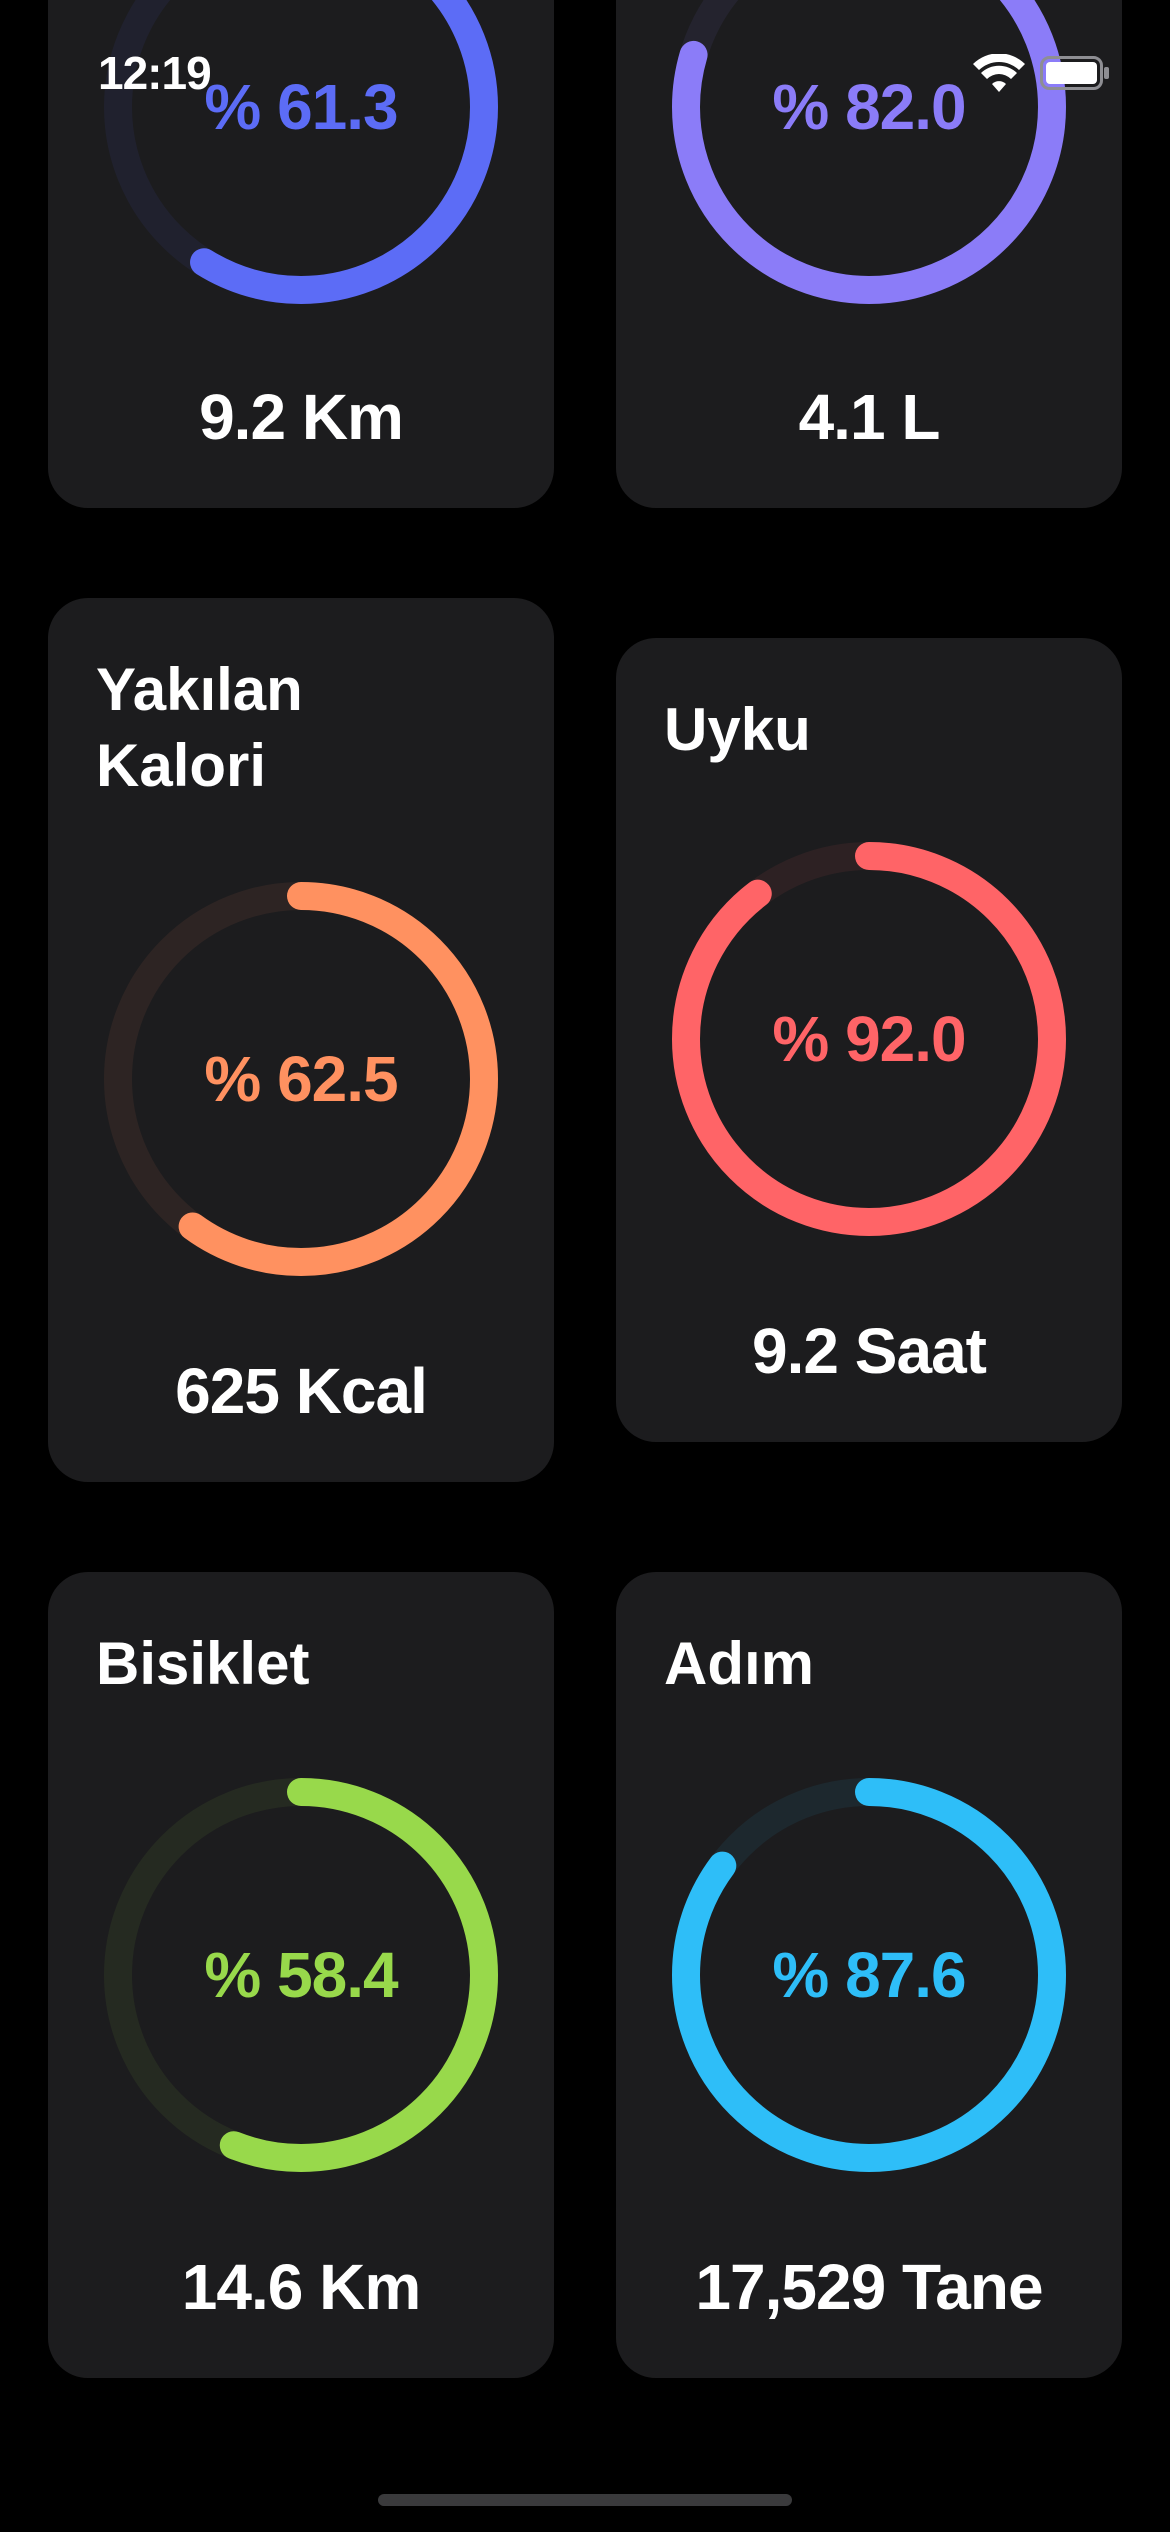  I want to click on card-amount: 9.2 Saat, so click(869, 1351).